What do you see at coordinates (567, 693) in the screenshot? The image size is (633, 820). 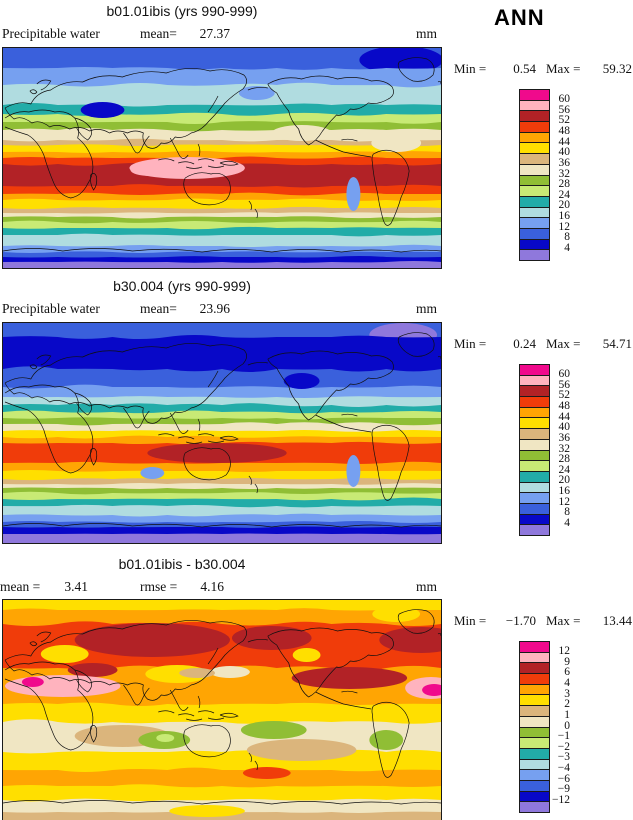 I see `colorbar-label: 3` at bounding box center [567, 693].